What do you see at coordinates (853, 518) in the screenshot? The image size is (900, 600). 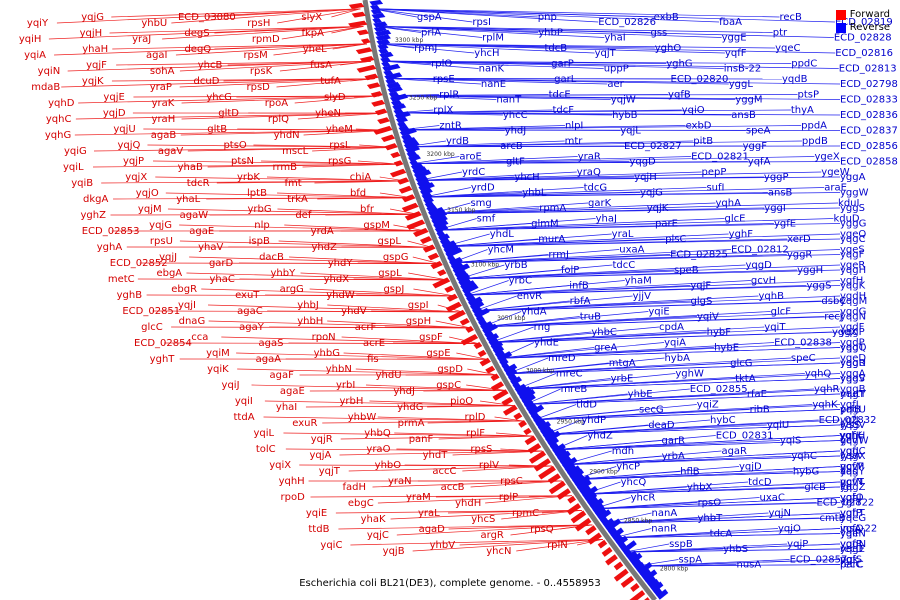 I see `reverse-gene-label: yqeG` at bounding box center [853, 518].